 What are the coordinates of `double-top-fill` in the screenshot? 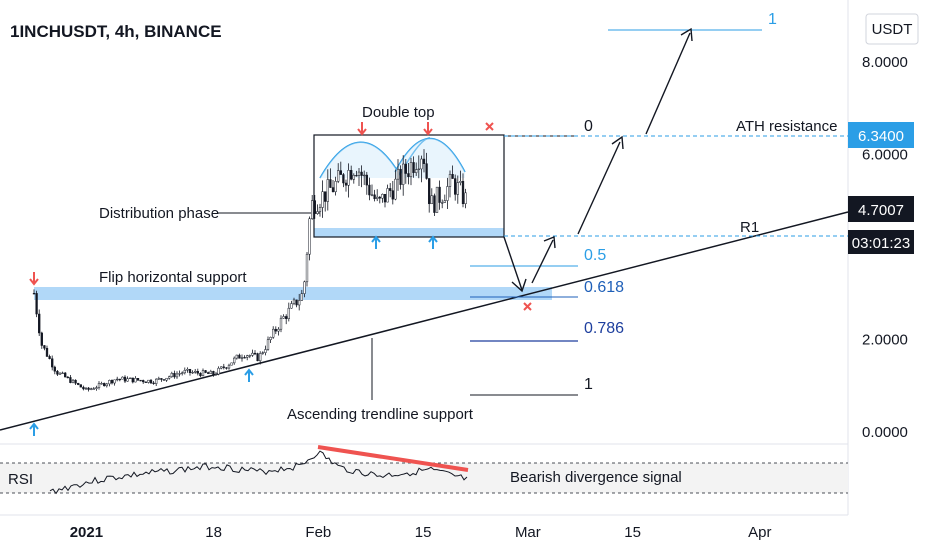 It's located at (392, 158).